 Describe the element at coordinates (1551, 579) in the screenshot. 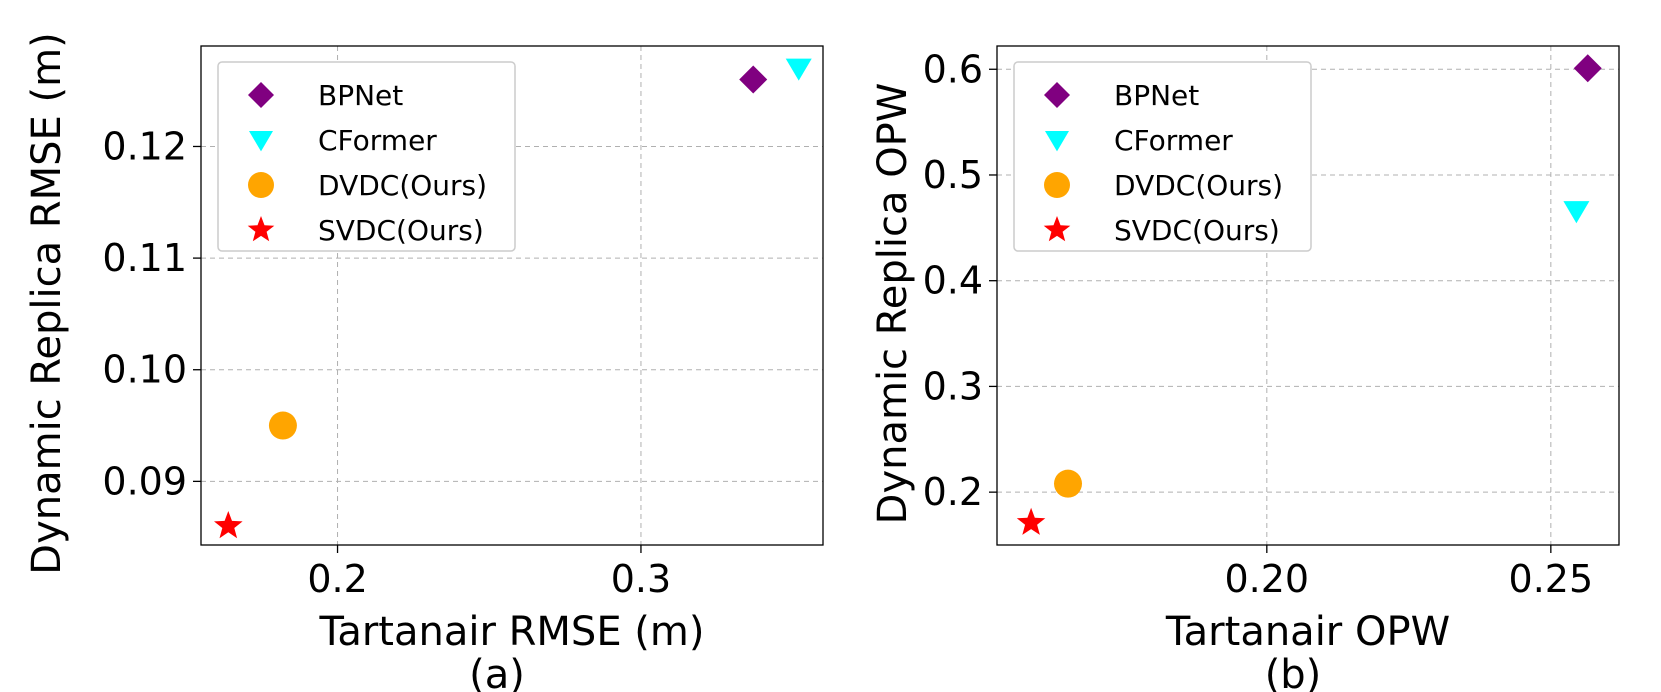

I see `x-tick-label: 0.25` at that location.